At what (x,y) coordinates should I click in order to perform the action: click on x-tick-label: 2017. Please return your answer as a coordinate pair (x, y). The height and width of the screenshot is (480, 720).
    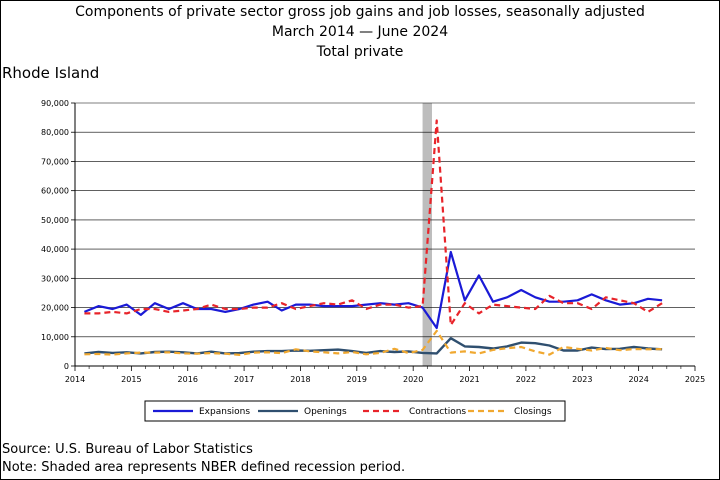
    Looking at the image, I should click on (244, 379).